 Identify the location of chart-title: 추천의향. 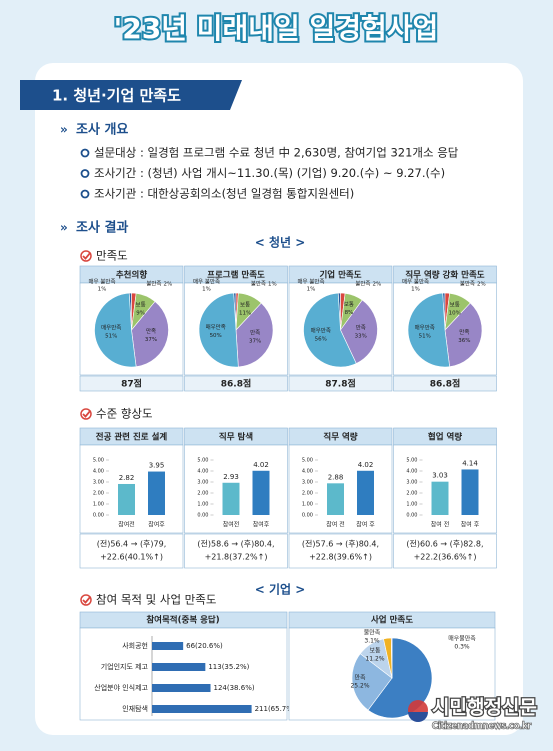
(131, 275).